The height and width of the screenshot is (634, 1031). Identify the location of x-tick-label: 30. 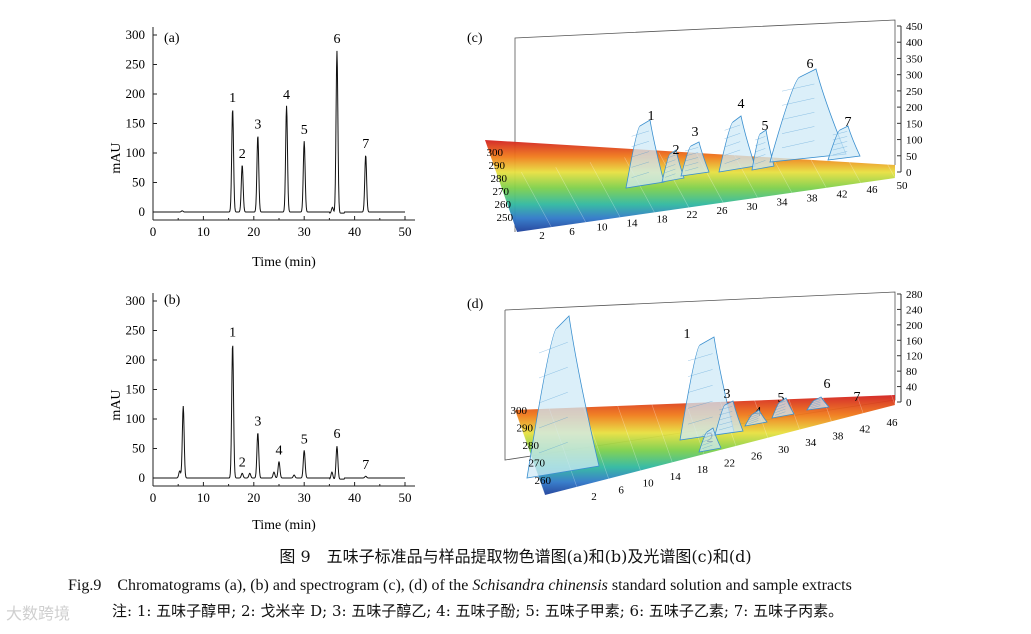
(304, 497).